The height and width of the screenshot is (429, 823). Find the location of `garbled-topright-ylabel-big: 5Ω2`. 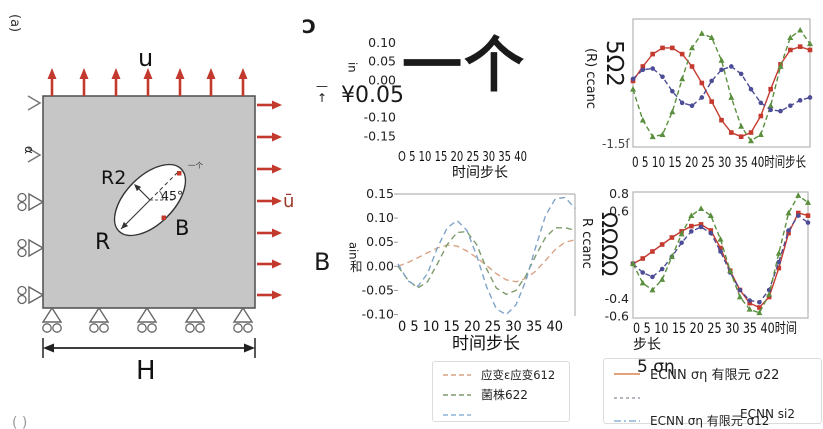

garbled-topright-ylabel-big: 5Ω2 is located at coordinates (614, 63).